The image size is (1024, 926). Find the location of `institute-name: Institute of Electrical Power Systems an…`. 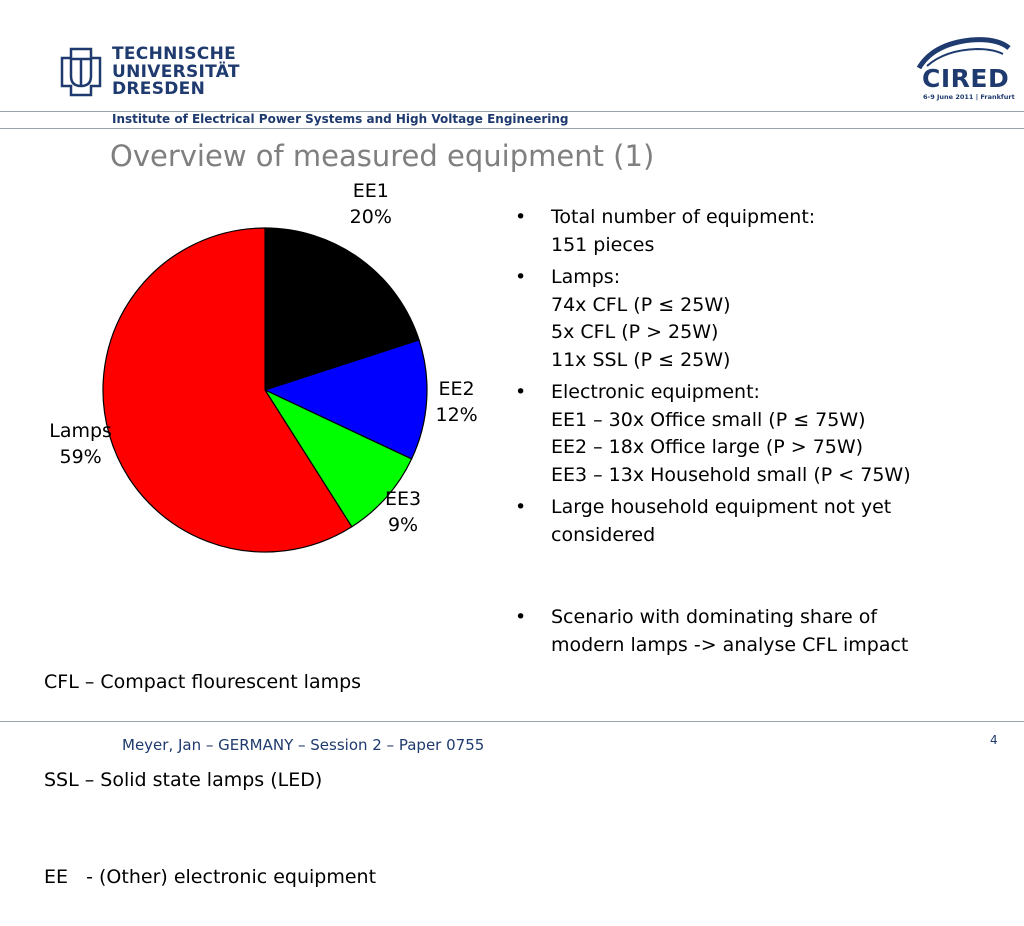

institute-name: Institute of Electrical Power Systems an… is located at coordinates (340, 119).